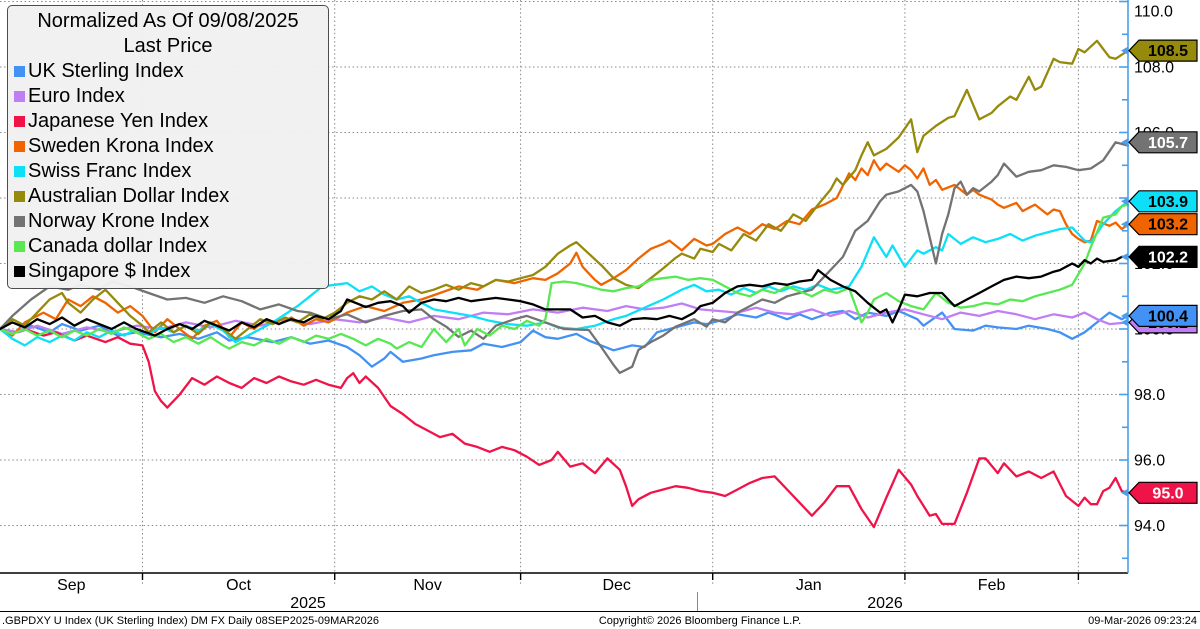  What do you see at coordinates (1149, 526) in the screenshot?
I see `y-axis-label: 94.0` at bounding box center [1149, 526].